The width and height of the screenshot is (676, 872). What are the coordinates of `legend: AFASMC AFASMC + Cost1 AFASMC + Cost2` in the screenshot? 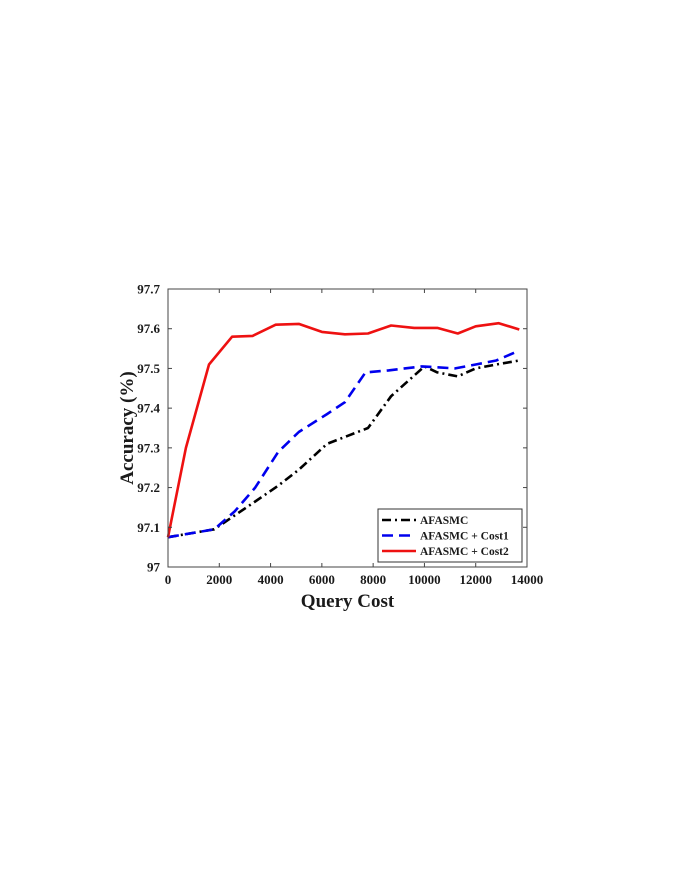 It's located at (450, 535).